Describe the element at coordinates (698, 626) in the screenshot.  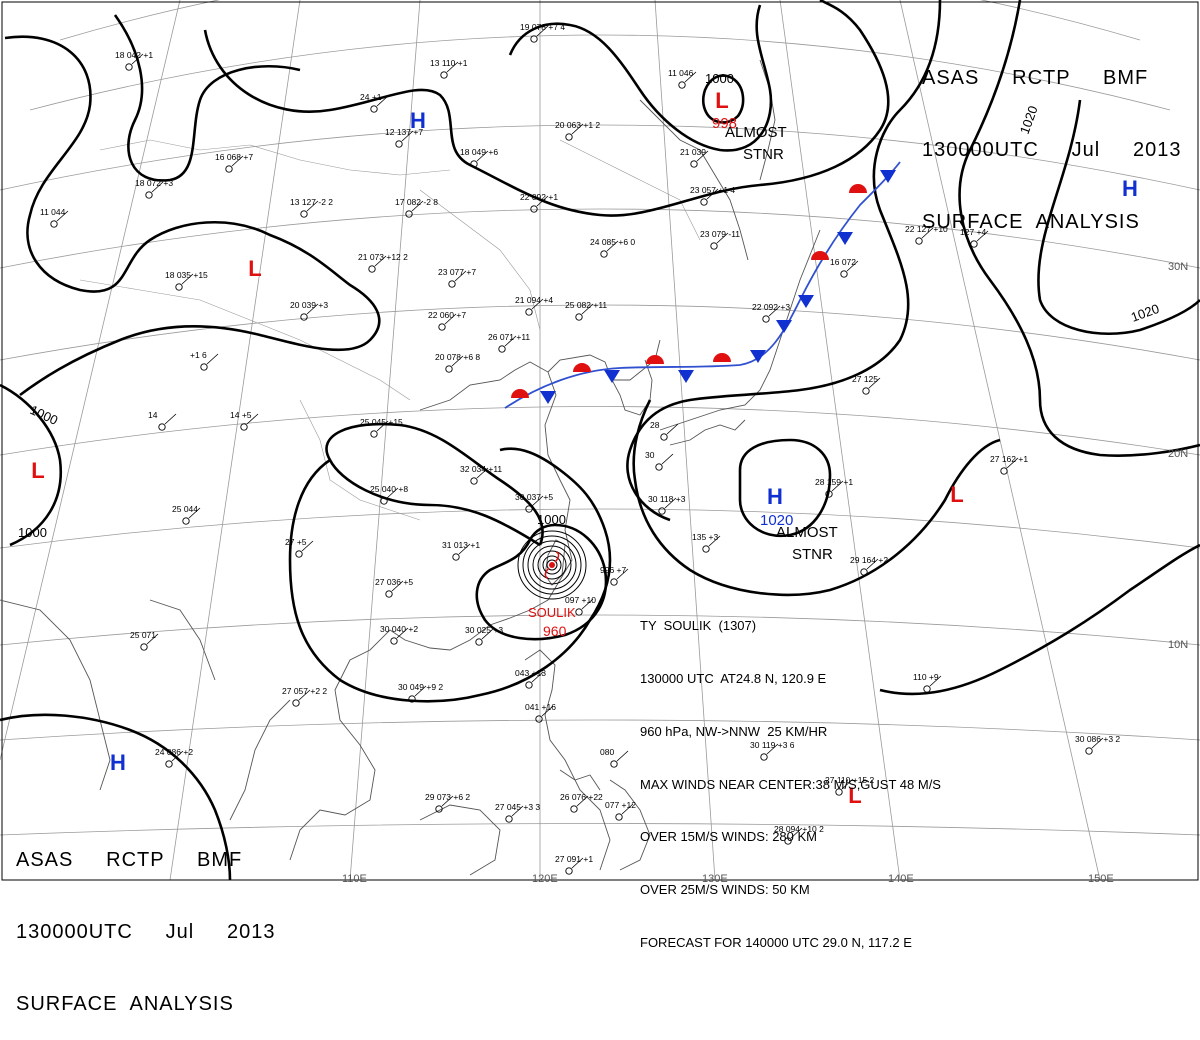
I see `typhoon-info-name: TY SOULIK (1307)` at that location.